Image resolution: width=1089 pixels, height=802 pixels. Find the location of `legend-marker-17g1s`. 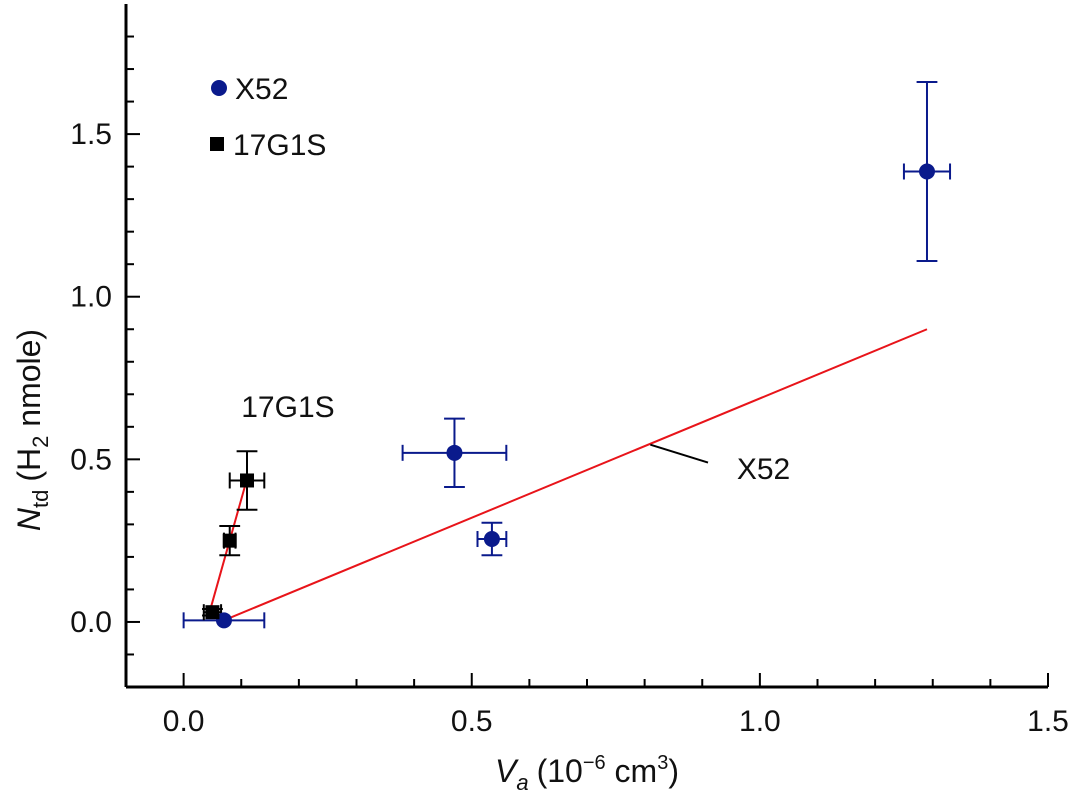

legend-marker-17g1s is located at coordinates (217, 144).